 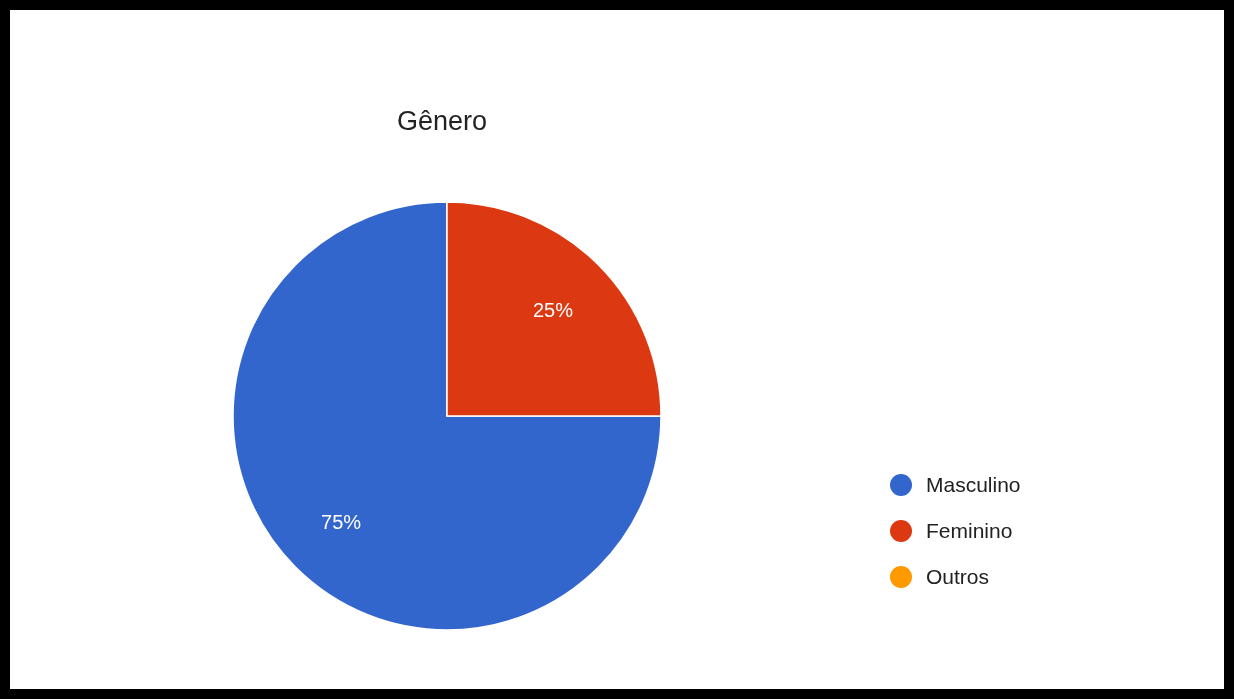 I want to click on legend-label: Feminino, so click(x=969, y=531).